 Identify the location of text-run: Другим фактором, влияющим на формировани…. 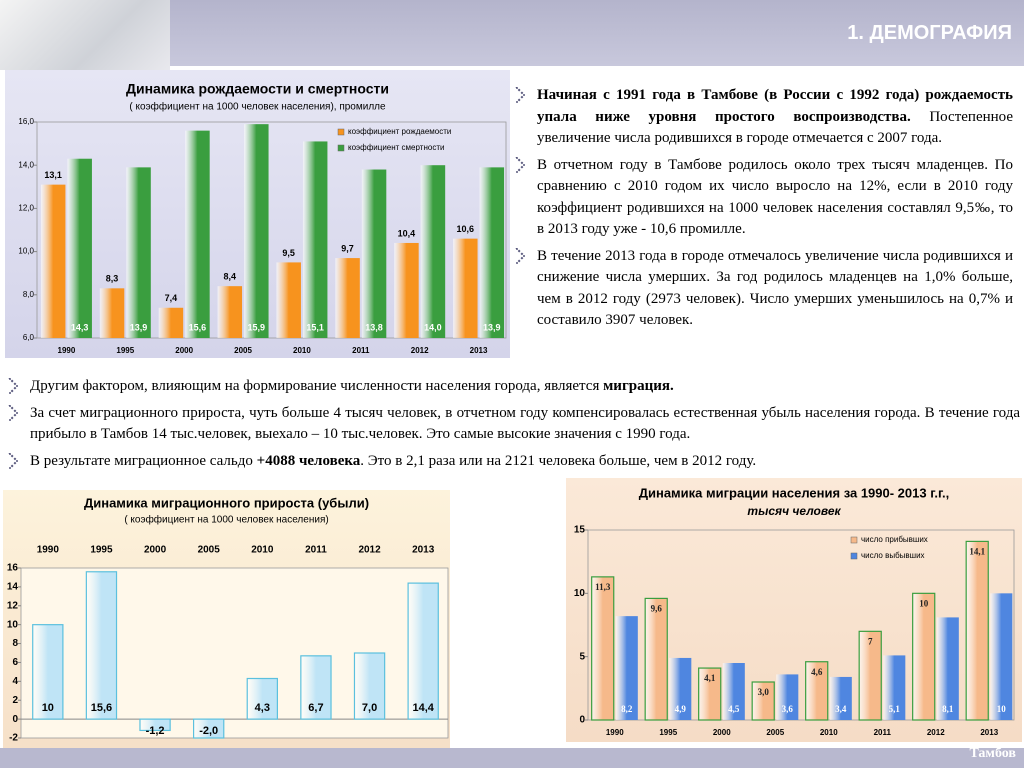
(317, 386).